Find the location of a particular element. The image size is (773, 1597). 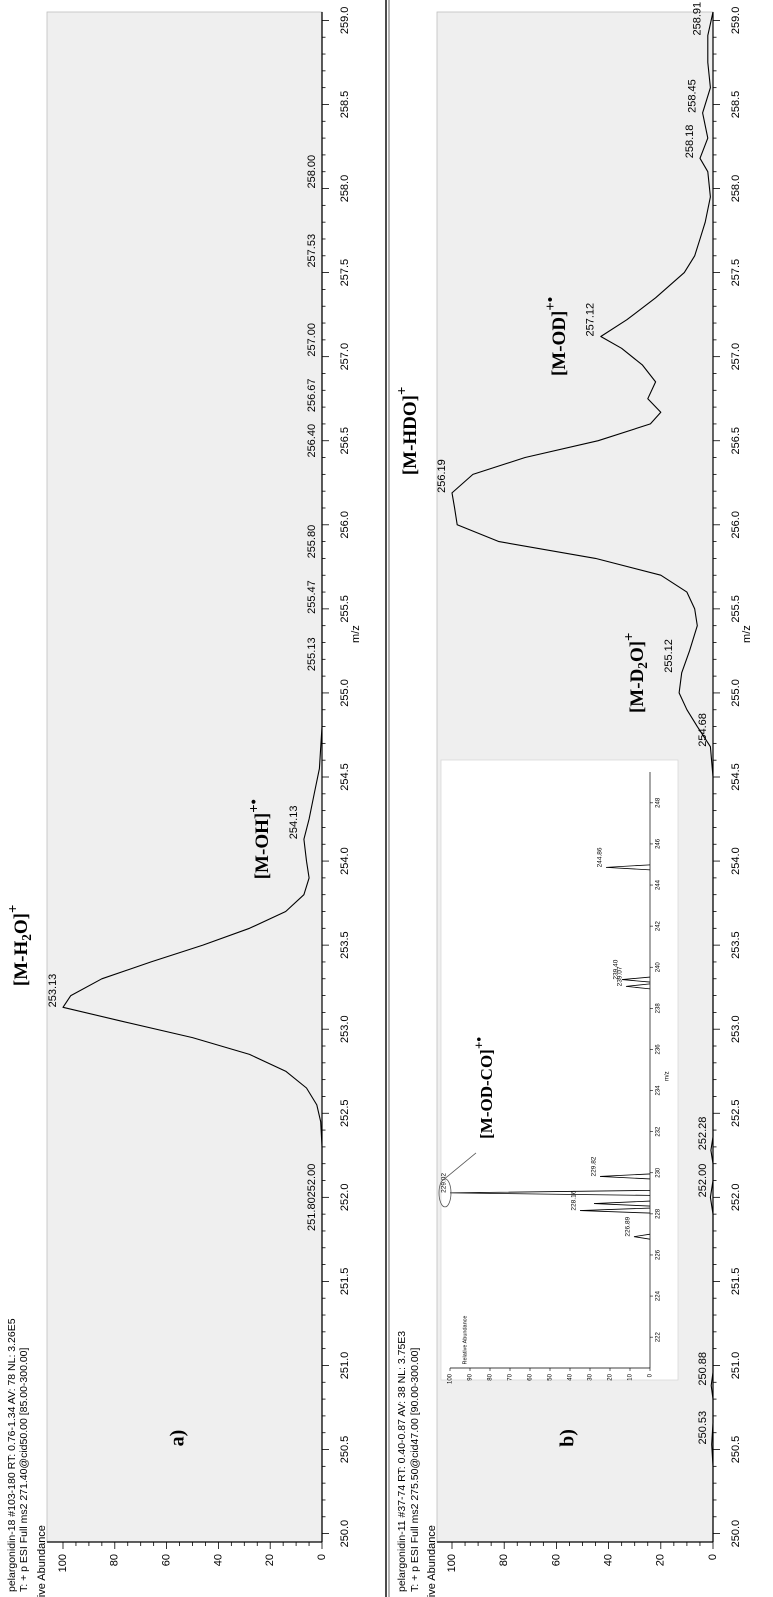

peak-label: 254.13 is located at coordinates (294, 823).